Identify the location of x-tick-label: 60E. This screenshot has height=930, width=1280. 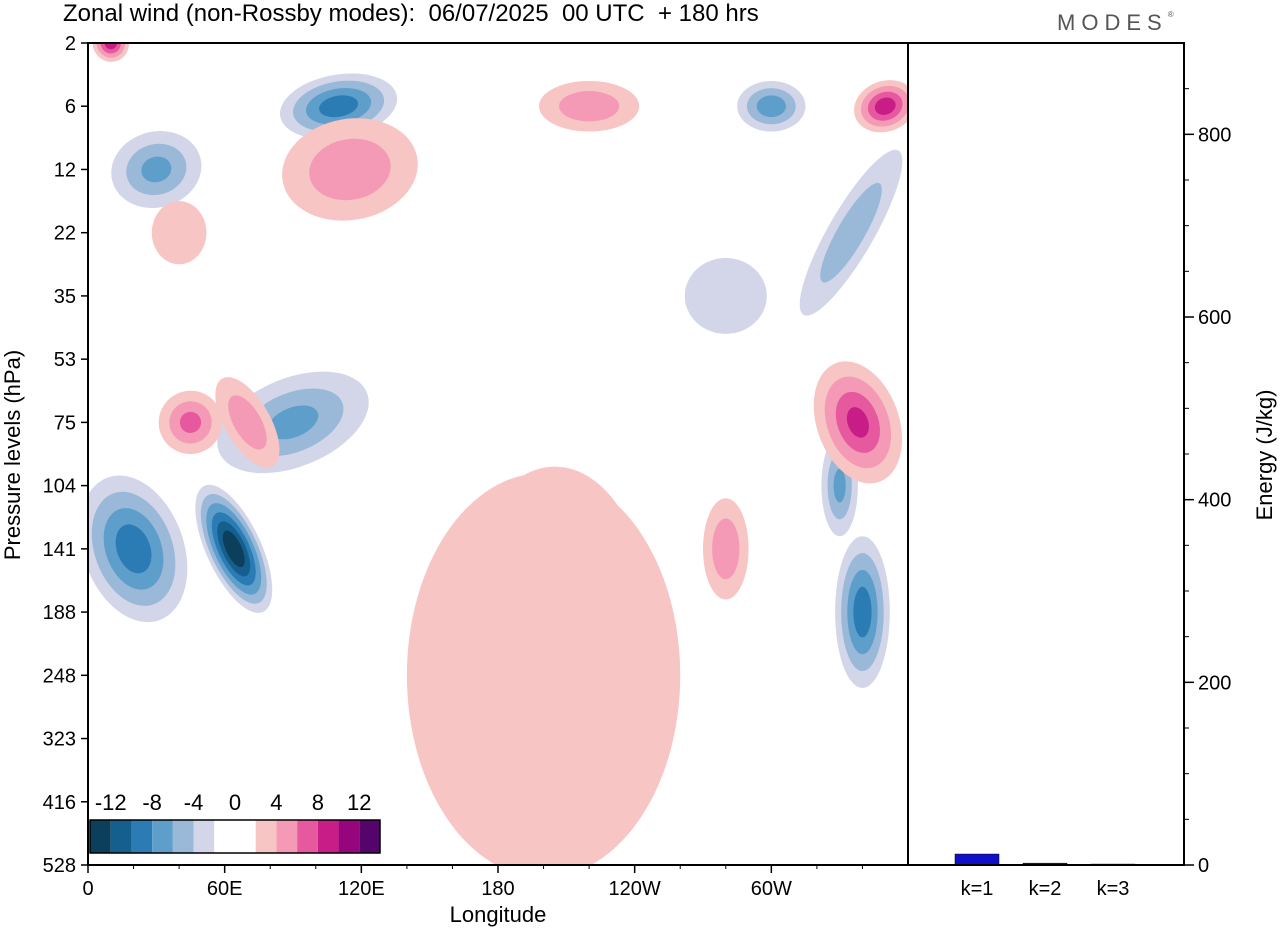
(225, 889).